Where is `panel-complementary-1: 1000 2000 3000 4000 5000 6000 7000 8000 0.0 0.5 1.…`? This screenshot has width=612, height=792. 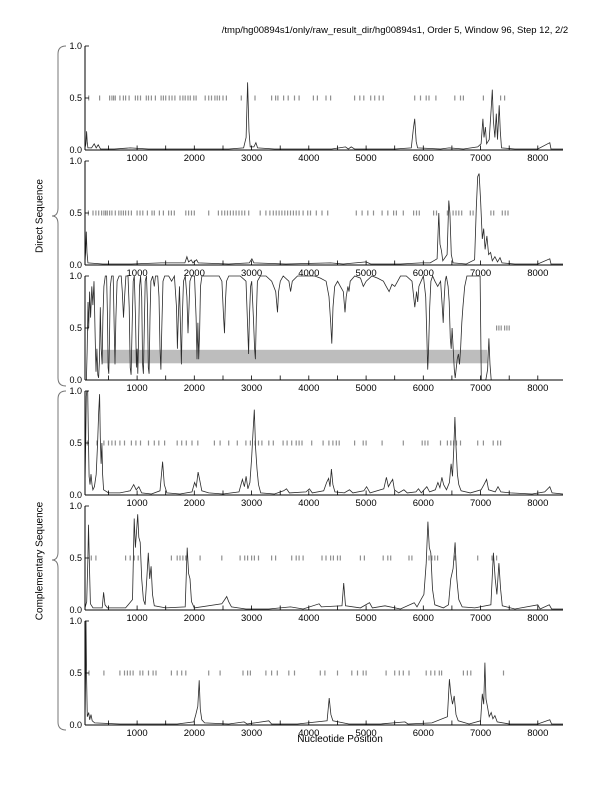 panel-complementary-1: 1000 2000 3000 4000 5000 6000 7000 8000 0.0 0.5 1.… is located at coordinates (316, 447).